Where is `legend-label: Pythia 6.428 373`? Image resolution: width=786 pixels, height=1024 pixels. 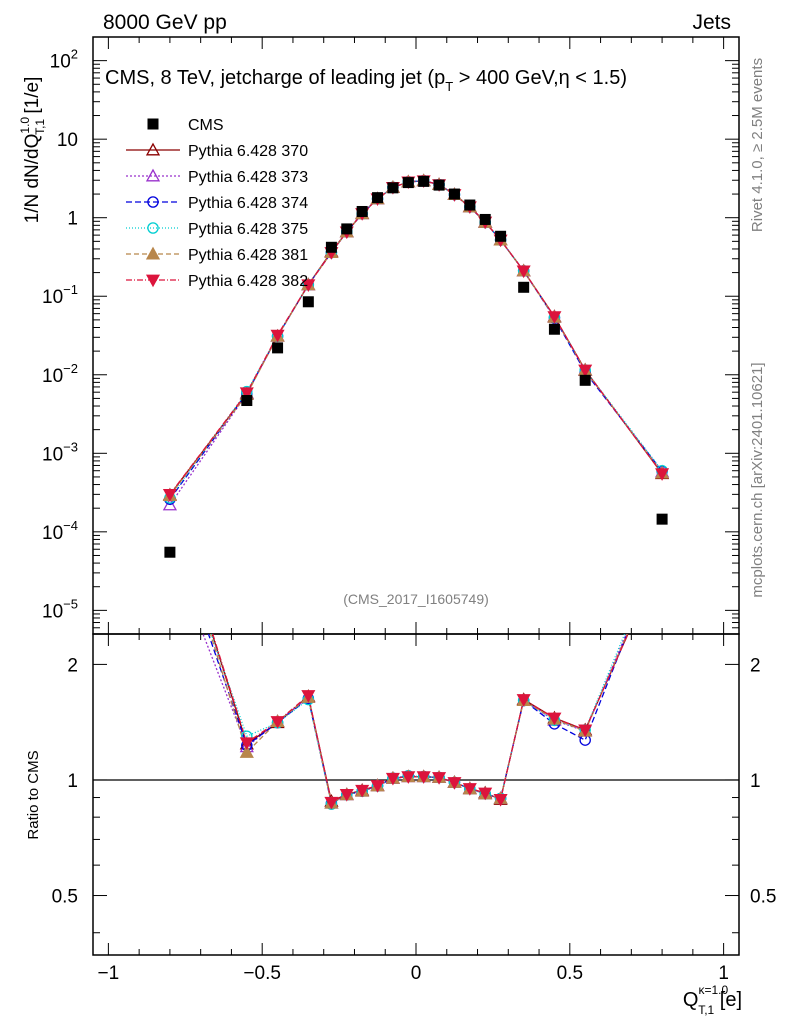
legend-label: Pythia 6.428 373 is located at coordinates (248, 177).